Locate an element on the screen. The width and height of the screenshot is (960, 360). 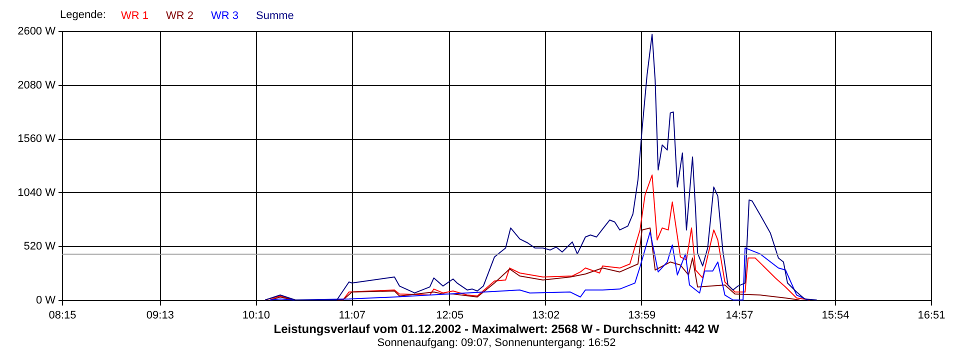
x-tick-label: 13:02 is located at coordinates (546, 316).